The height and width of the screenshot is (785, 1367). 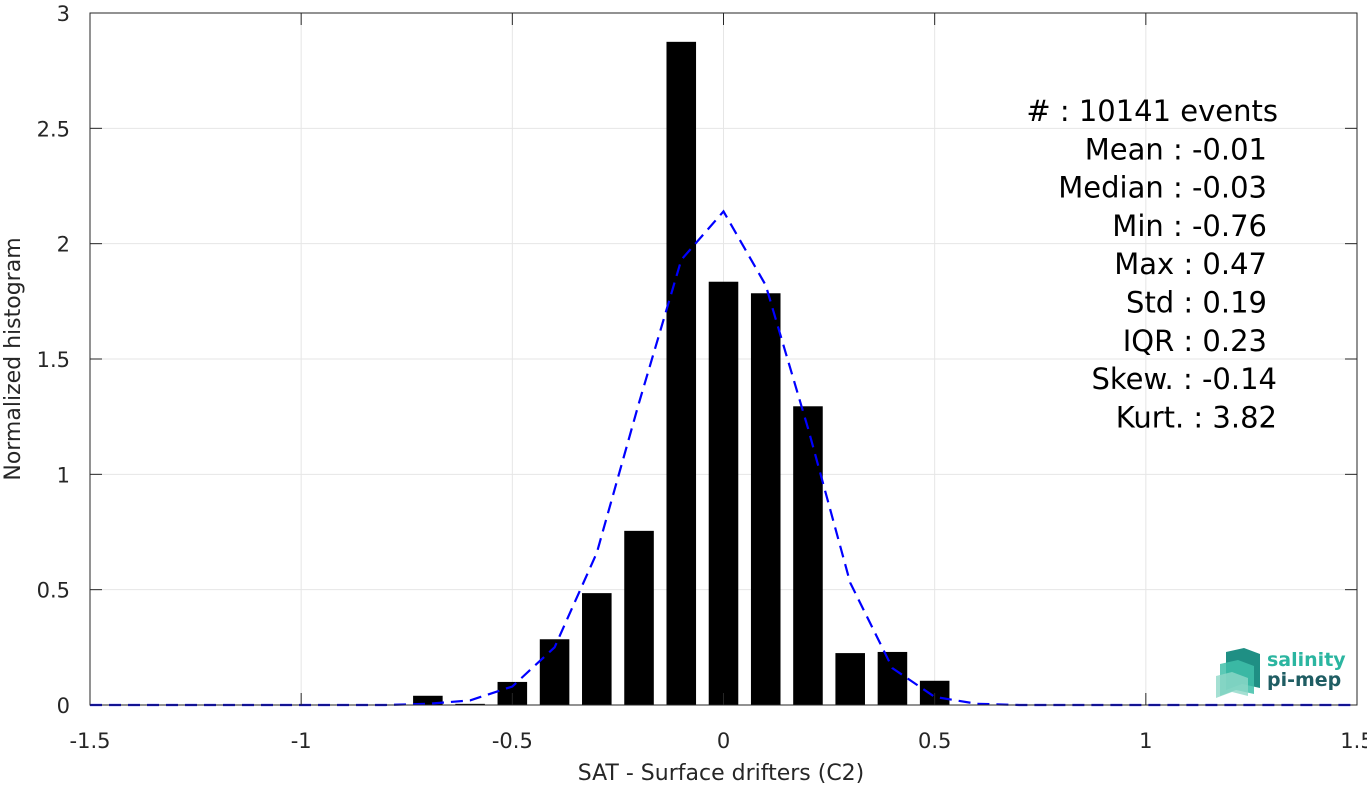 I want to click on logo-text-salinity: salinity, so click(x=1306, y=660).